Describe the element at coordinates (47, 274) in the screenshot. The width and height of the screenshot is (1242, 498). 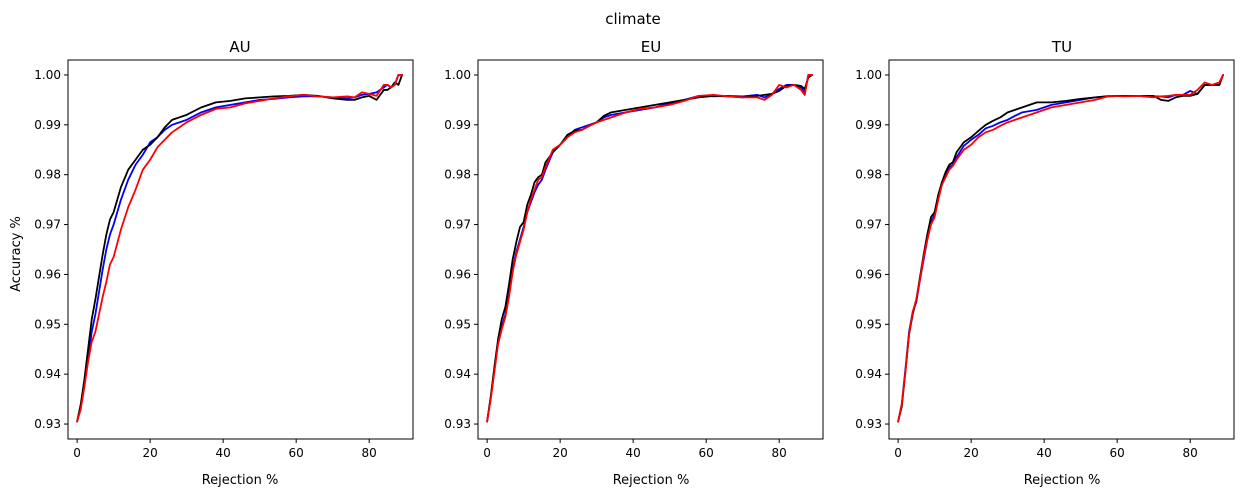
I see `y-tick-label-au: 0.96` at that location.